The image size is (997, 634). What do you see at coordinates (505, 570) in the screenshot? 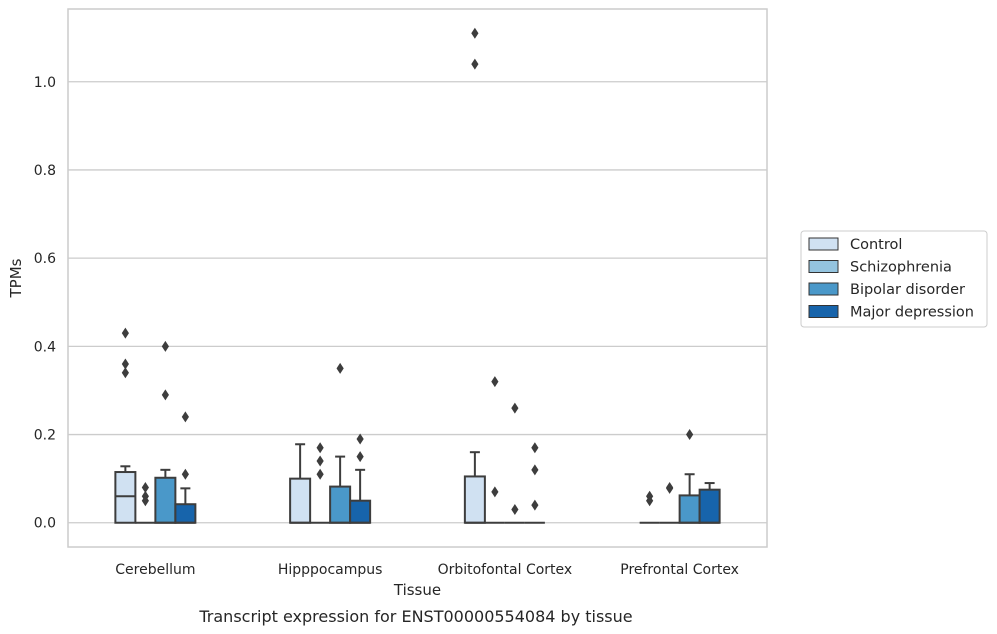
I see `x-tick-label: Orbitofontal Cortex` at bounding box center [505, 570].